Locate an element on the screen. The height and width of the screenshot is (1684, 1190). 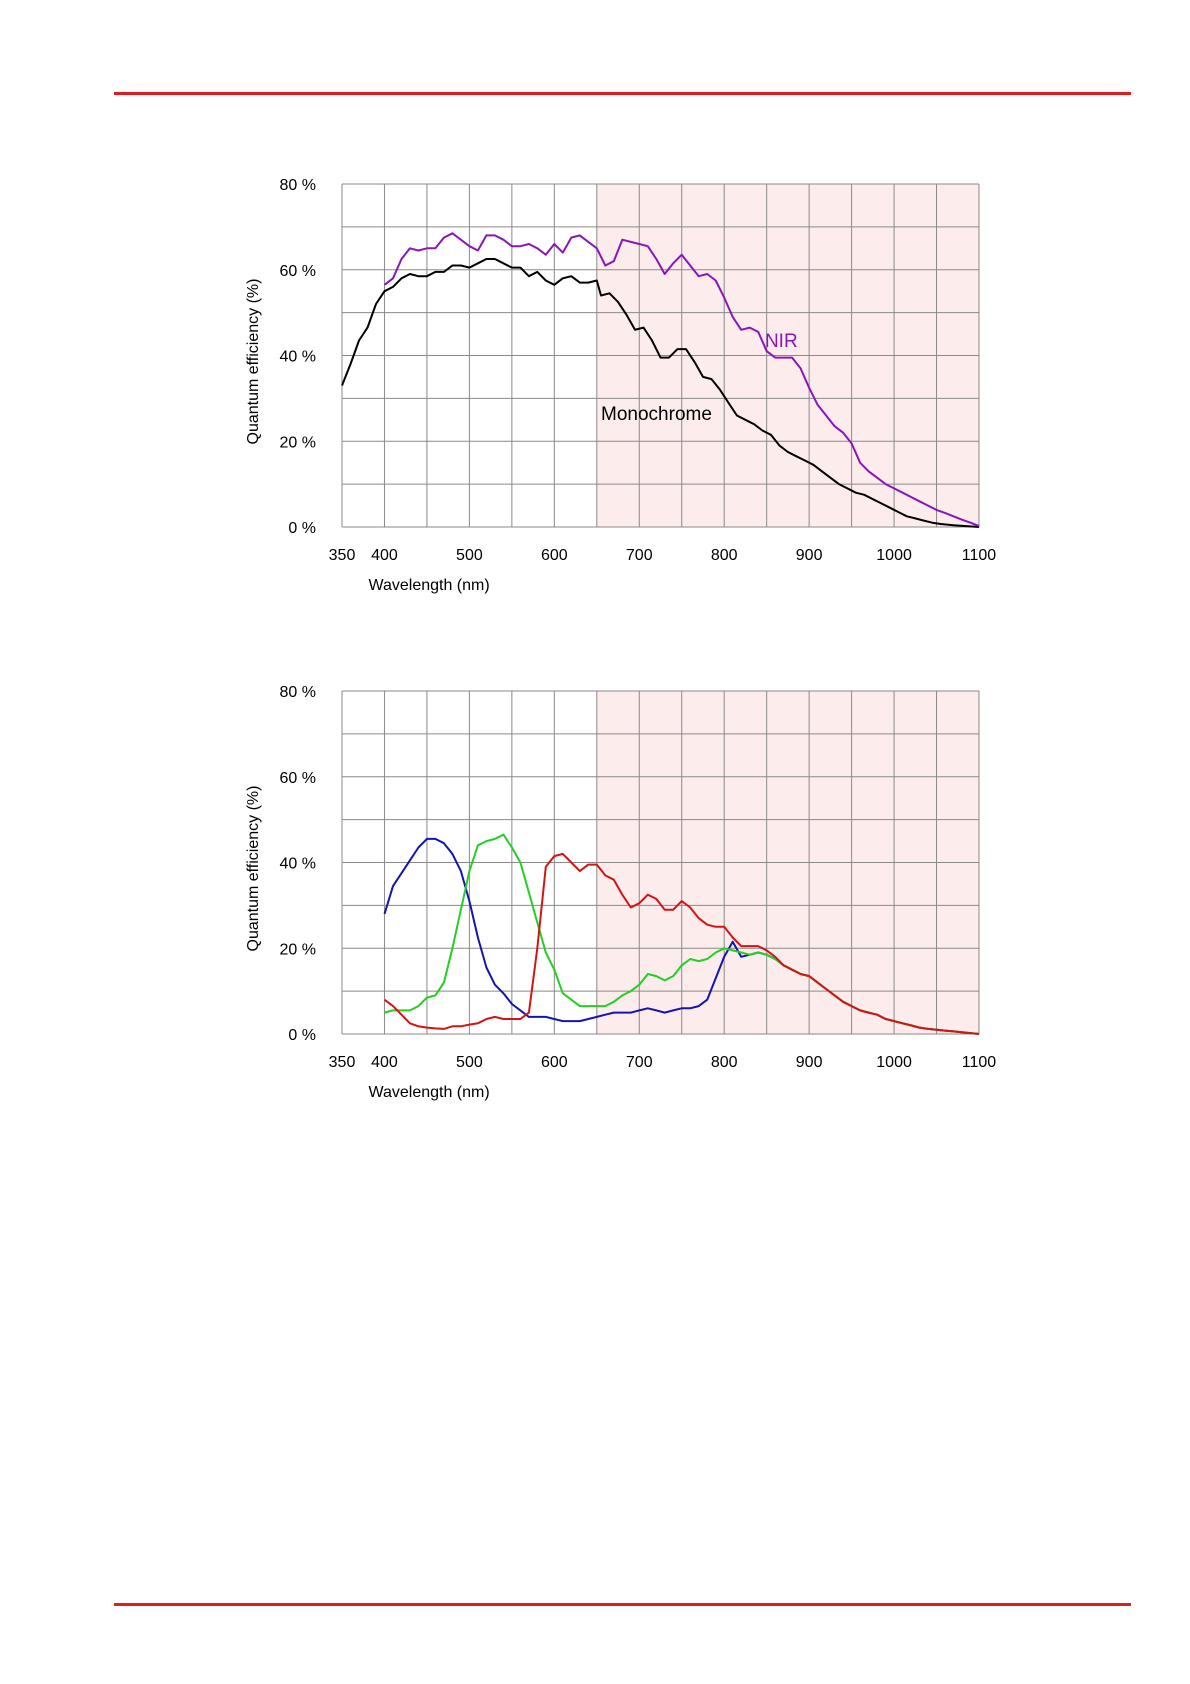
grid is located at coordinates (660, 355).